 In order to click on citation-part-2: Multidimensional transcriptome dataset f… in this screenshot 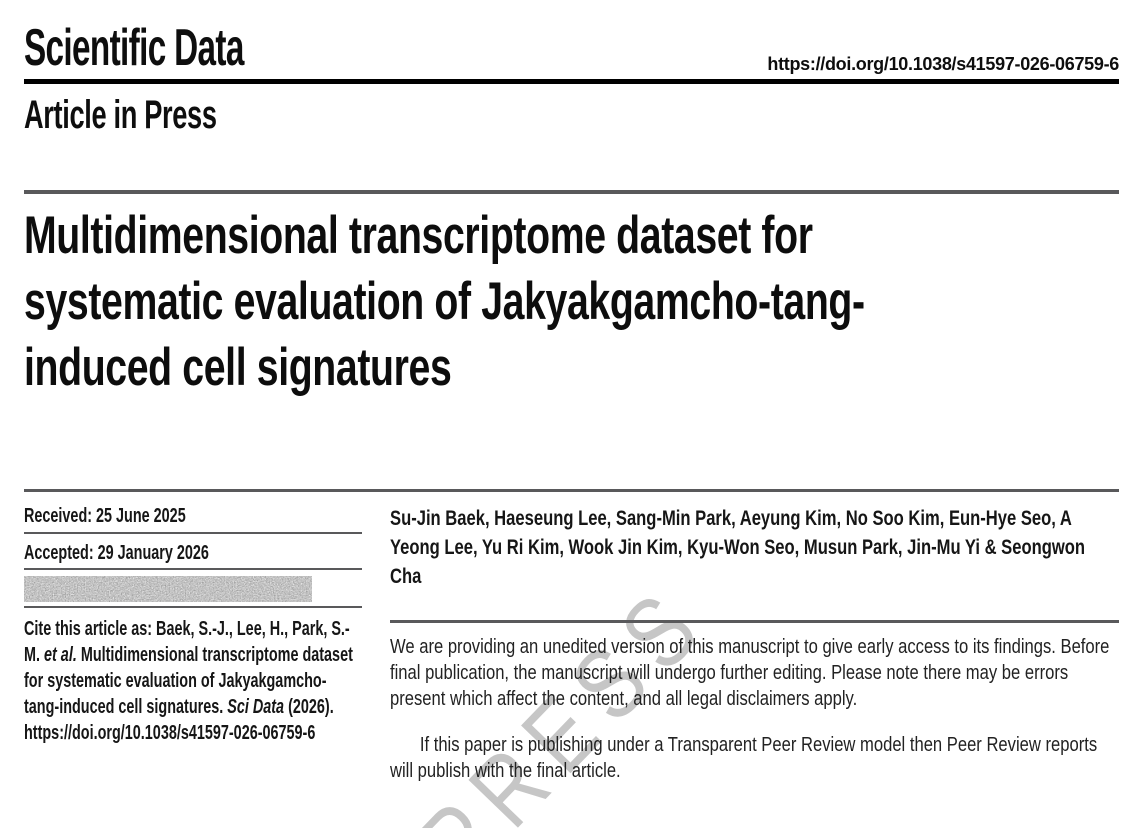, I will do `click(188, 681)`.